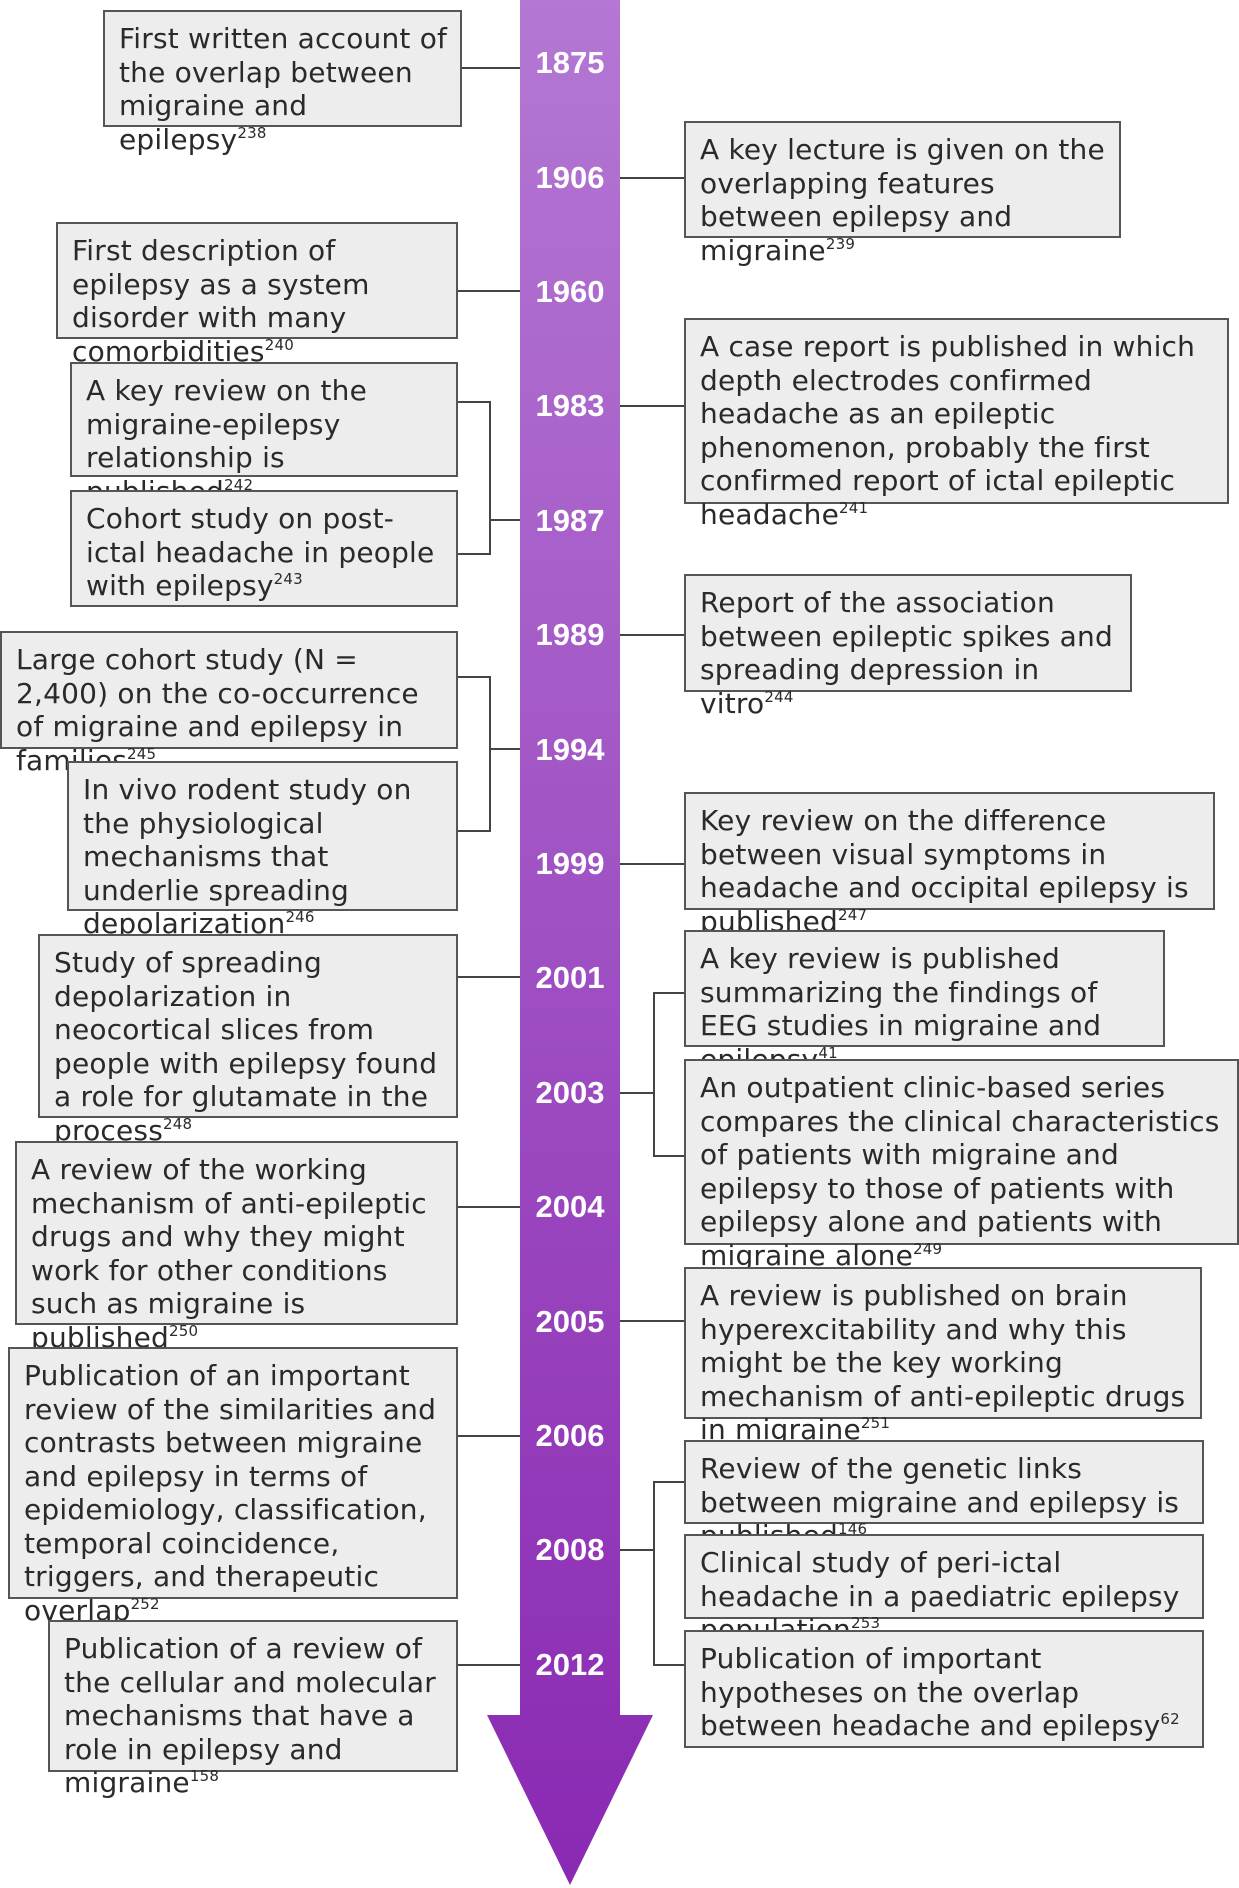  Describe the element at coordinates (570, 177) in the screenshot. I see `year-label: 1906` at that location.